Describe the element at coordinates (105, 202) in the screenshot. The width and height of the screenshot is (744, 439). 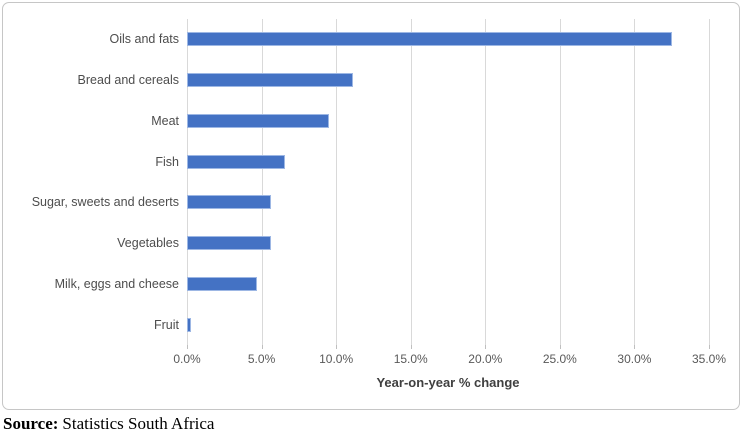
I see `category-label: Sugar, sweets and deserts` at that location.